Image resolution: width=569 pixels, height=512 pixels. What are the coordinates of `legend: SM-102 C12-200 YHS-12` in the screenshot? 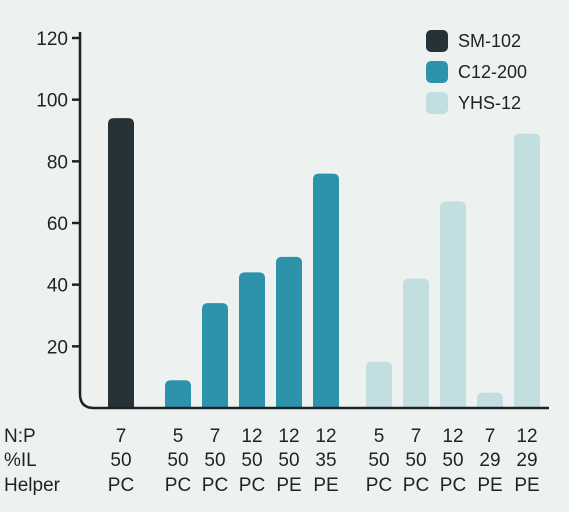 It's located at (476, 72).